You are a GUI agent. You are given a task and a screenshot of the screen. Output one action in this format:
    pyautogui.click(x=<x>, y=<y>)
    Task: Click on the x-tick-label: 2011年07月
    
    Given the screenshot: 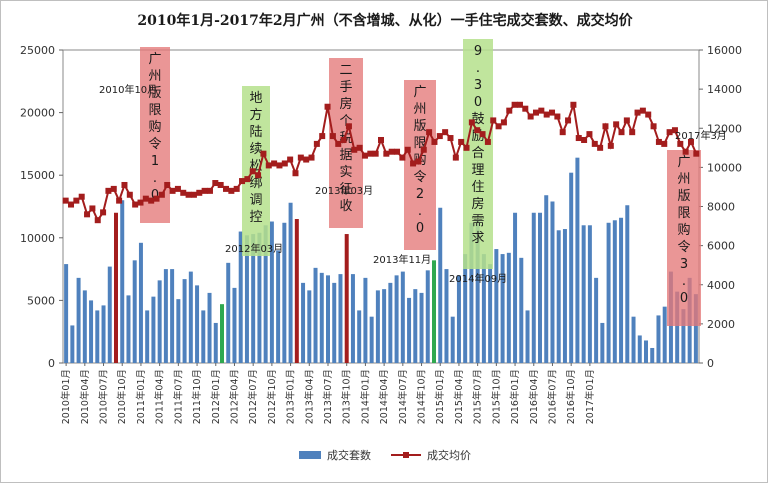 What is the action you would take?
    pyautogui.click(x=178, y=396)
    